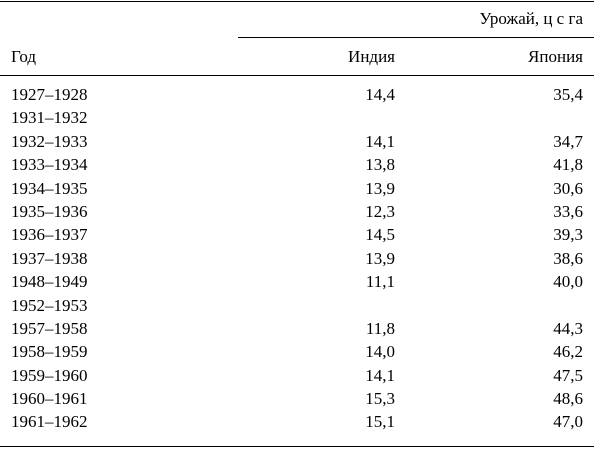 Image resolution: width=594 pixels, height=449 pixels. Describe the element at coordinates (380, 328) in the screenshot. I see `india-cell: 11,8` at that location.